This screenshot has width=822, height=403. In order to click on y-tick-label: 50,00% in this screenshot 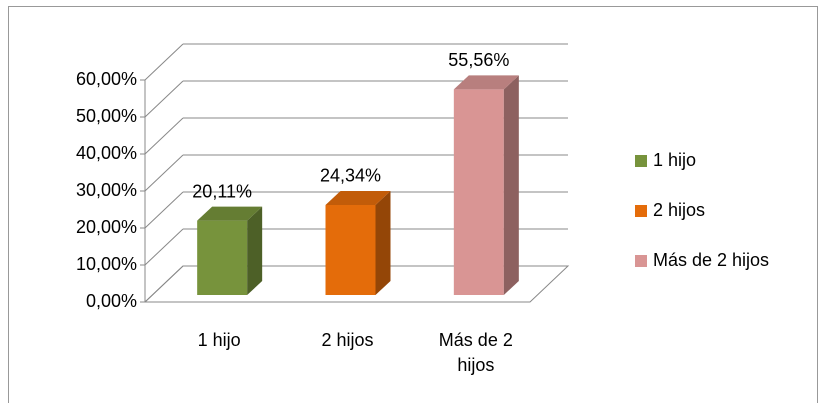, I will do `click(106, 116)`.